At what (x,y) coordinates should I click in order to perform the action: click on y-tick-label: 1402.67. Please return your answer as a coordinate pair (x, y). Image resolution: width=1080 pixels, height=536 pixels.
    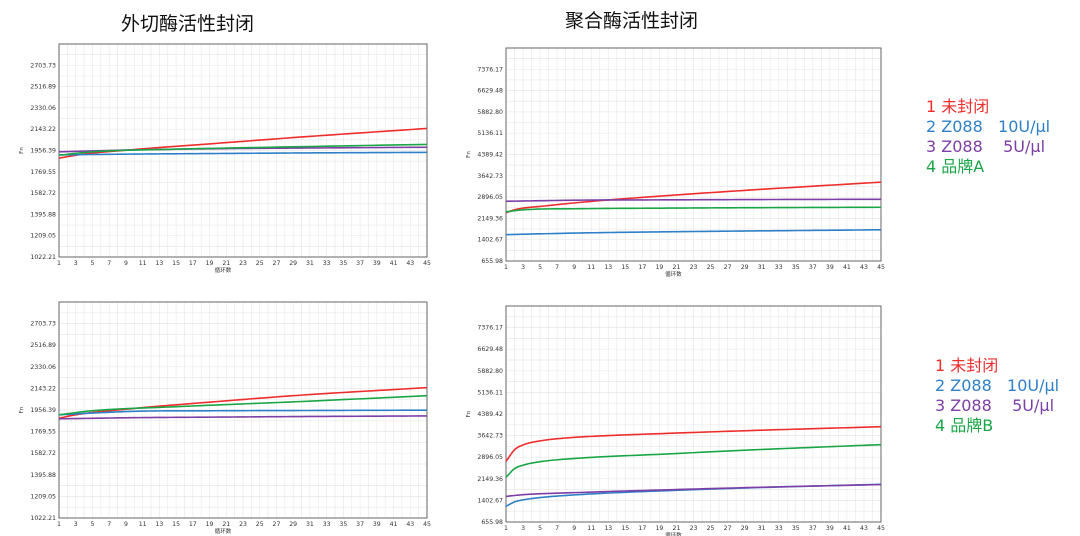
    Looking at the image, I should click on (490, 500).